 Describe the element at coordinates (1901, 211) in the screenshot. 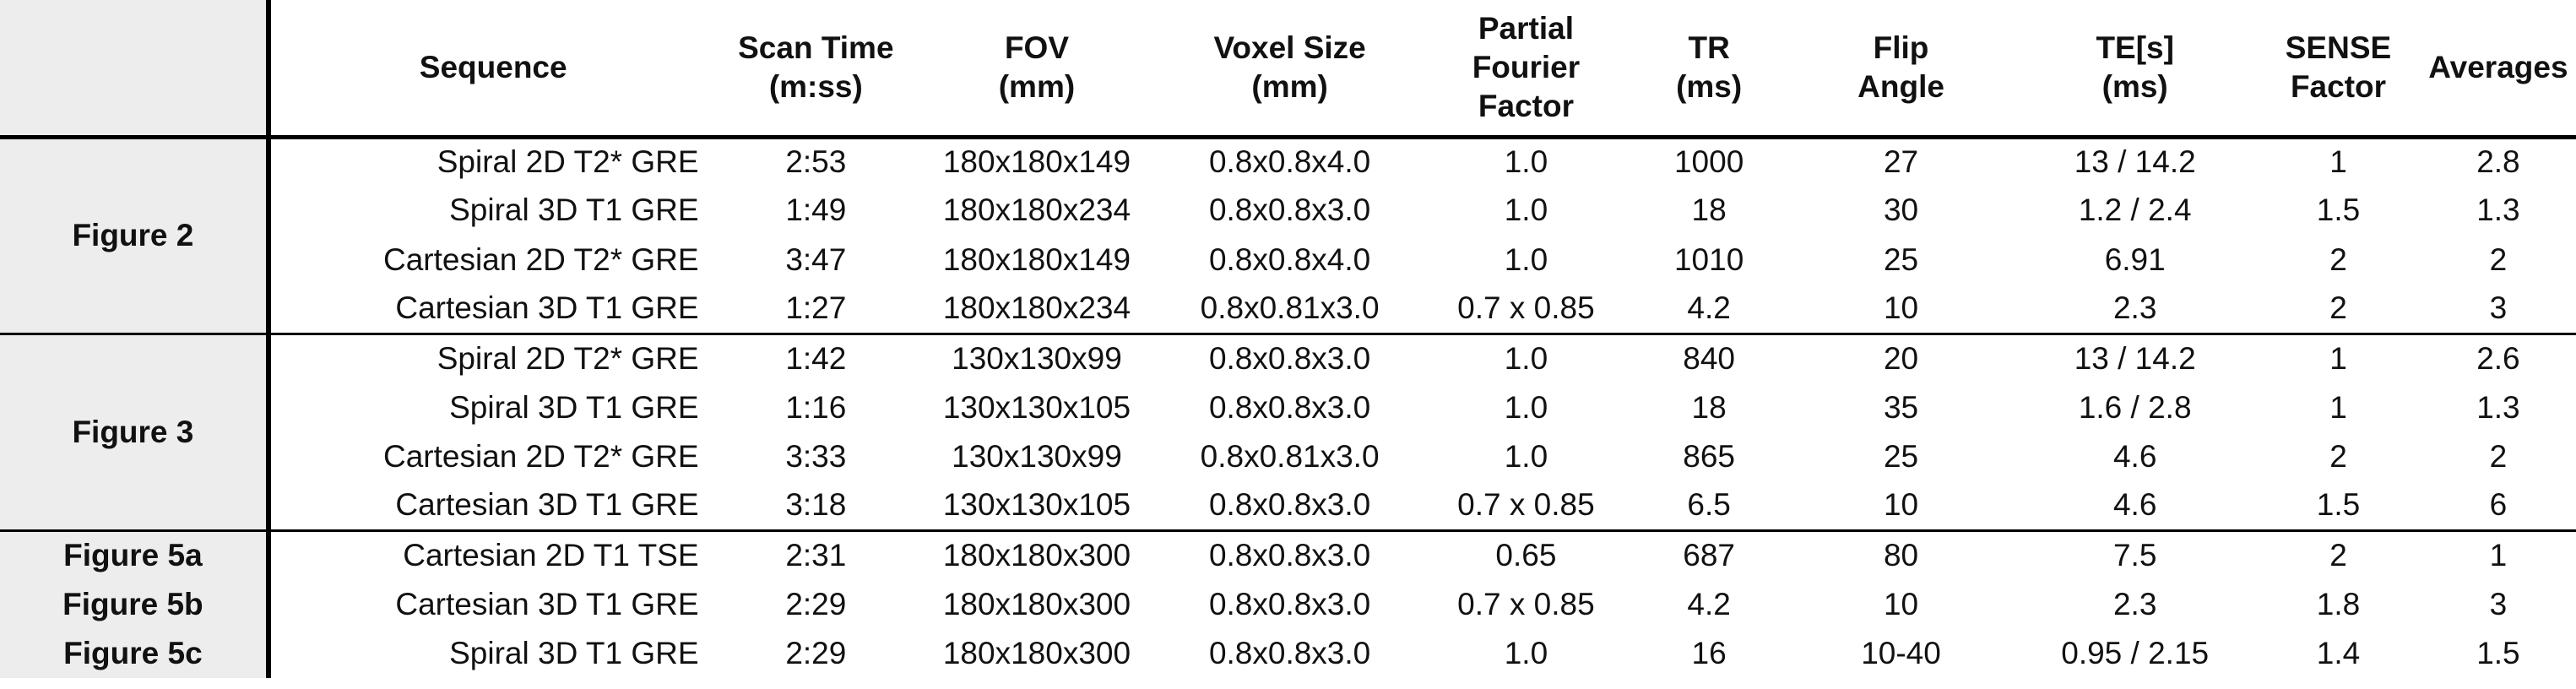

I see `flip-angle-cell: 30` at that location.